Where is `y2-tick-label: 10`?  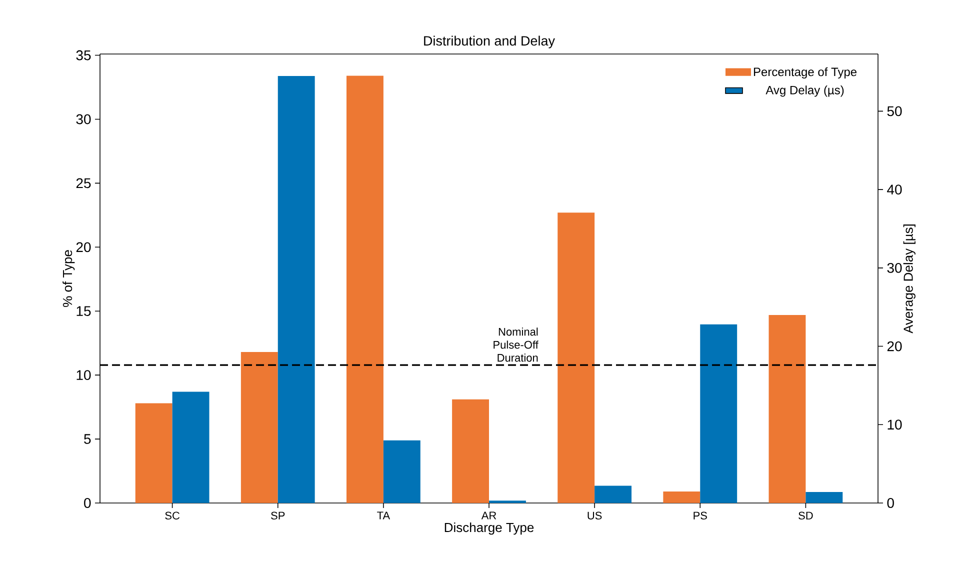
y2-tick-label: 10 is located at coordinates (895, 425).